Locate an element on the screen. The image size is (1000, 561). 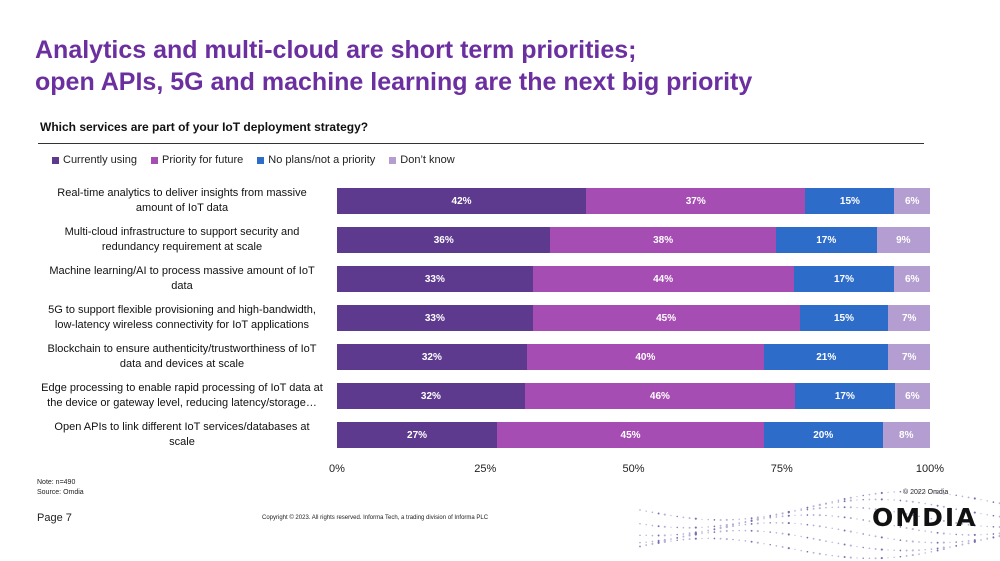
bar-row: 33% 44% 17% 6% is located at coordinates (633, 279).